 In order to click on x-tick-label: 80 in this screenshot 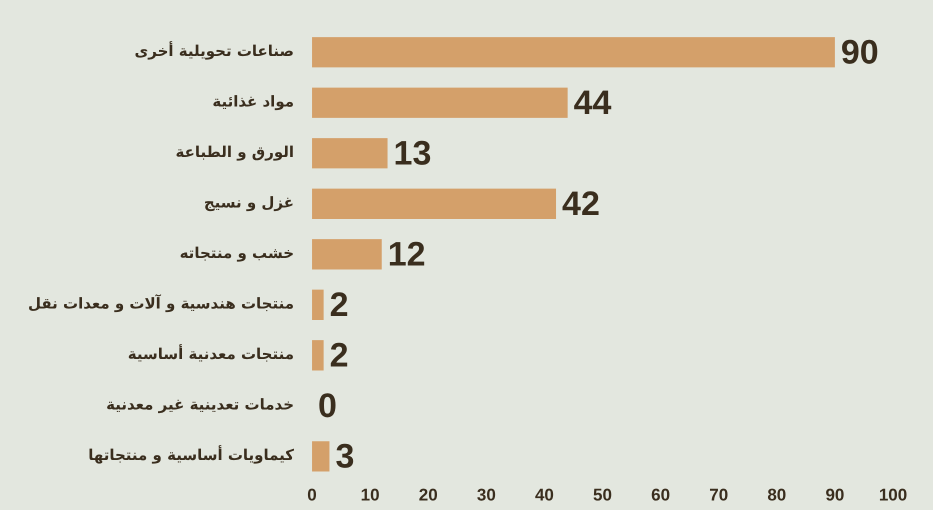, I will do `click(776, 494)`.